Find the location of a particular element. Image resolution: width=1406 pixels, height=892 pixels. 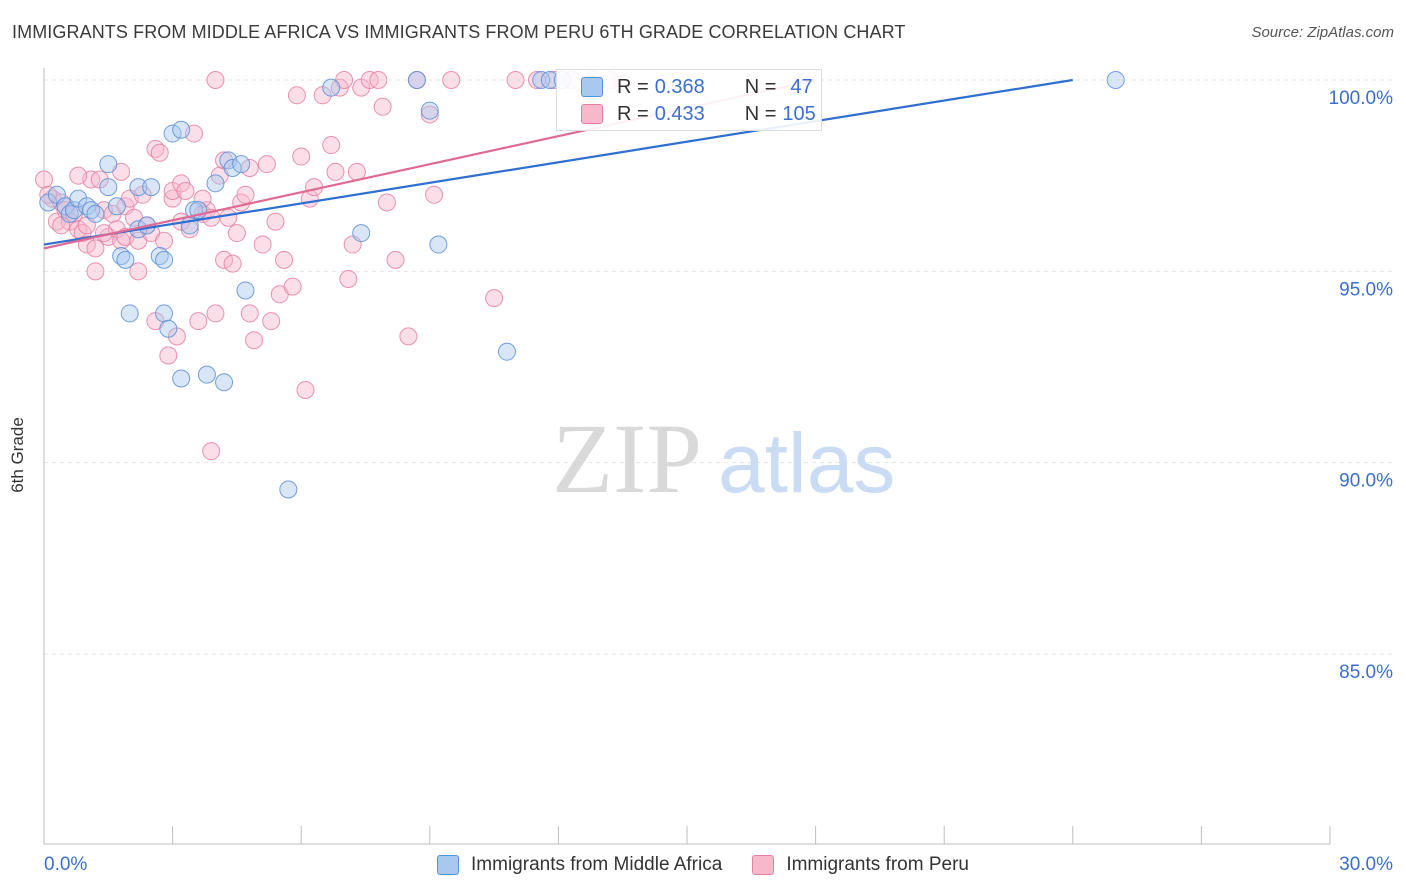

y-tick-label: 85.0% is located at coordinates (1366, 672).